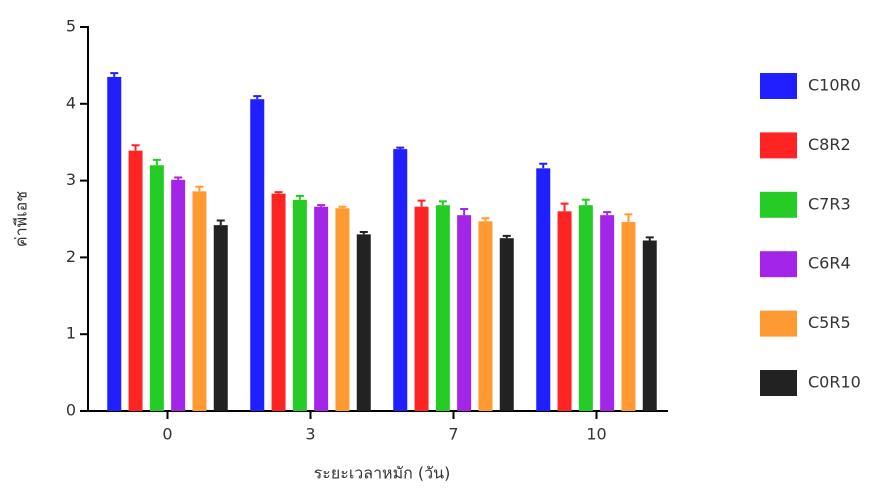 The height and width of the screenshot is (489, 882). What do you see at coordinates (829, 144) in the screenshot?
I see `legend-label: C8R2` at bounding box center [829, 144].